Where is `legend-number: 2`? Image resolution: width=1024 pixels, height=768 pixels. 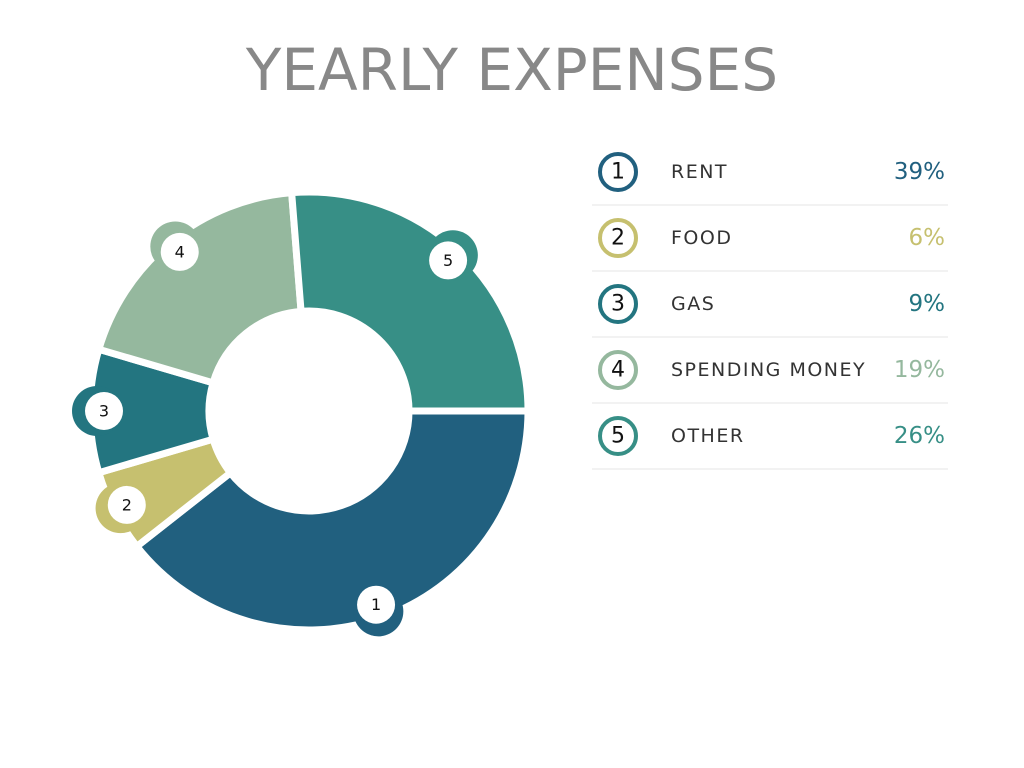
legend-number: 2 is located at coordinates (618, 238).